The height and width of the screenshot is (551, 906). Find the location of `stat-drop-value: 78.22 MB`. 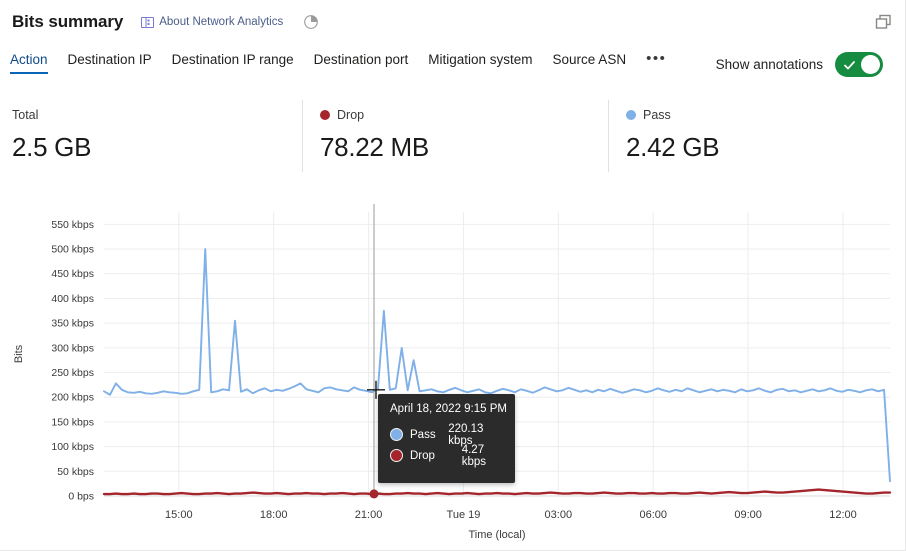

stat-drop-value: 78.22 MB is located at coordinates (374, 147).